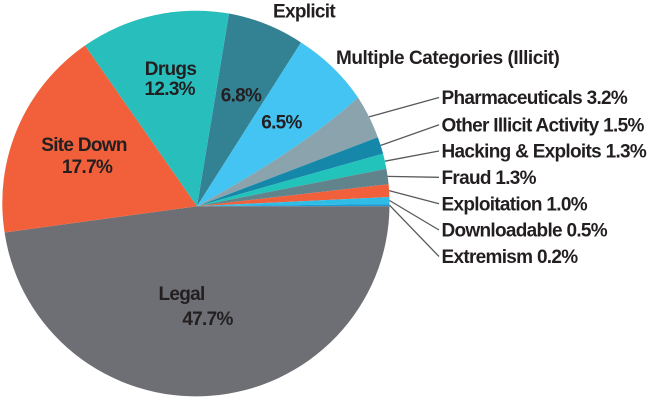  What do you see at coordinates (170, 89) in the screenshot?
I see `svg-text: 12.3%` at bounding box center [170, 89].